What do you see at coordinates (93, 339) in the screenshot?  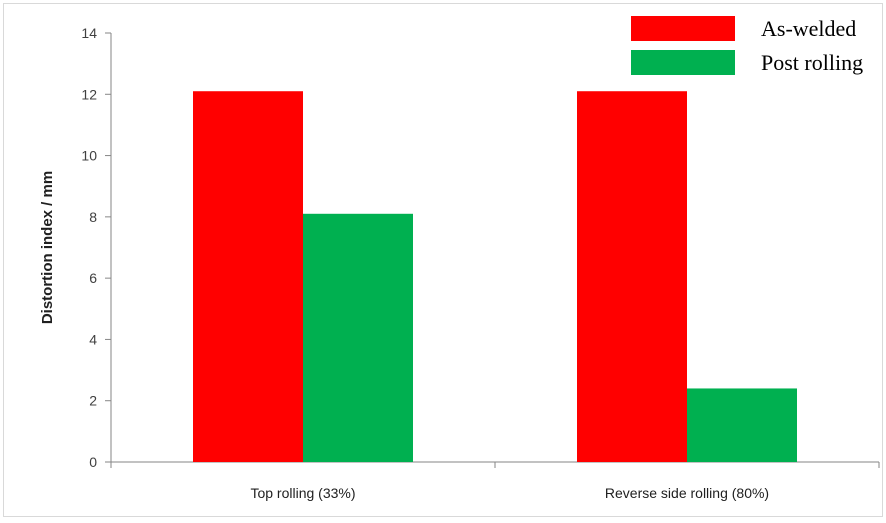 I see `y-tick-label: 4` at bounding box center [93, 339].